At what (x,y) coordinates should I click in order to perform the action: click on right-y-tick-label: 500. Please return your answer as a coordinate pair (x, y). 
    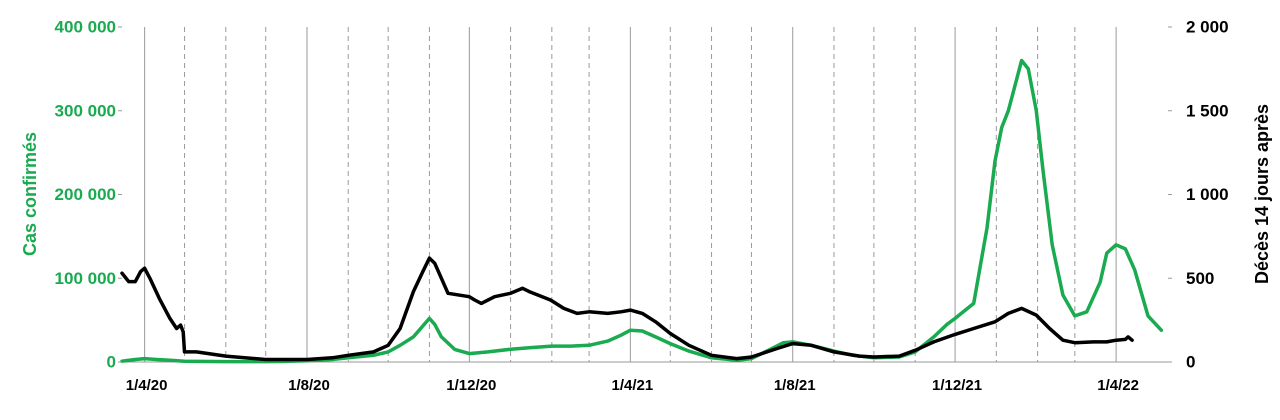
    Looking at the image, I should click on (1200, 278).